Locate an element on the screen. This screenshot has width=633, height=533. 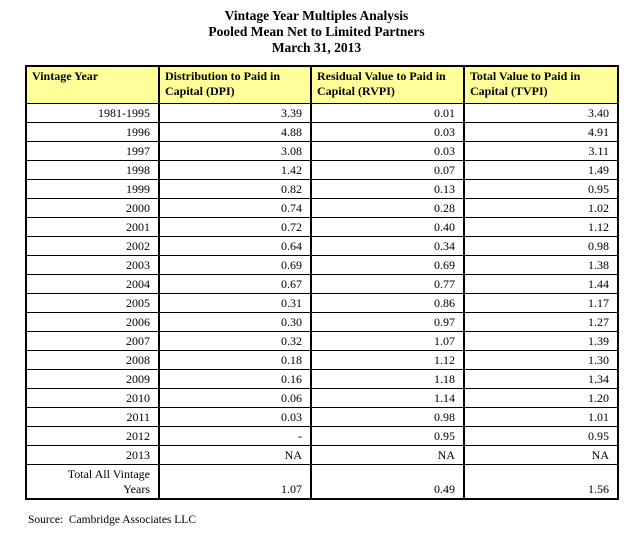
vintage-year-cell: 2008 is located at coordinates (92, 360).